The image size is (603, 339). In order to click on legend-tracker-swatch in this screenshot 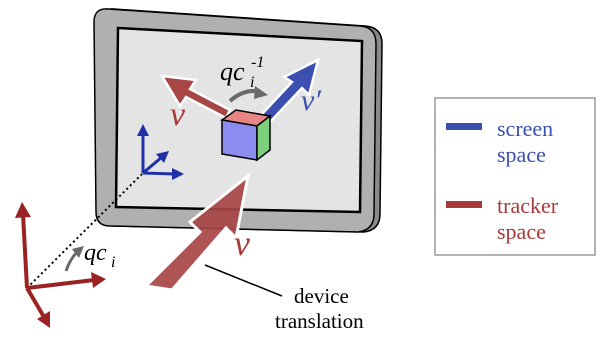, I will do `click(464, 204)`.